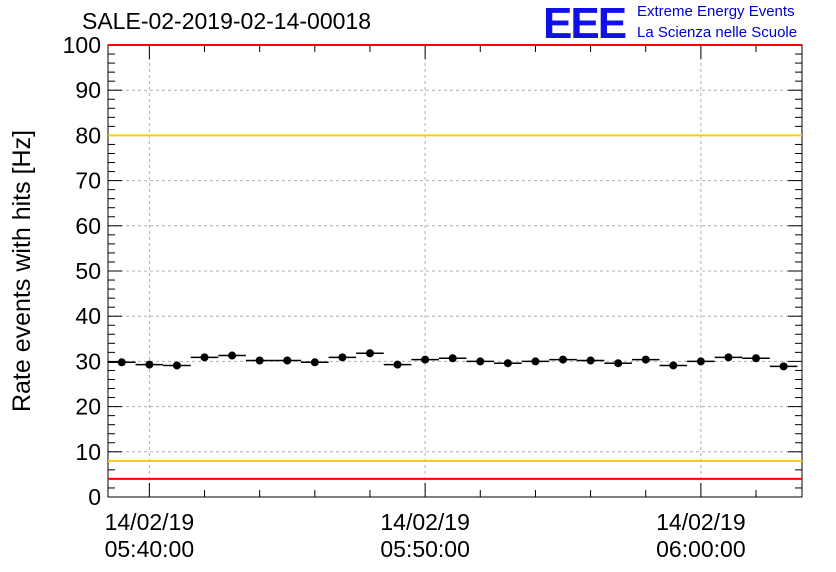 Image resolution: width=836 pixels, height=572 pixels. Describe the element at coordinates (88, 452) in the screenshot. I see `y-tick-label: 10` at that location.